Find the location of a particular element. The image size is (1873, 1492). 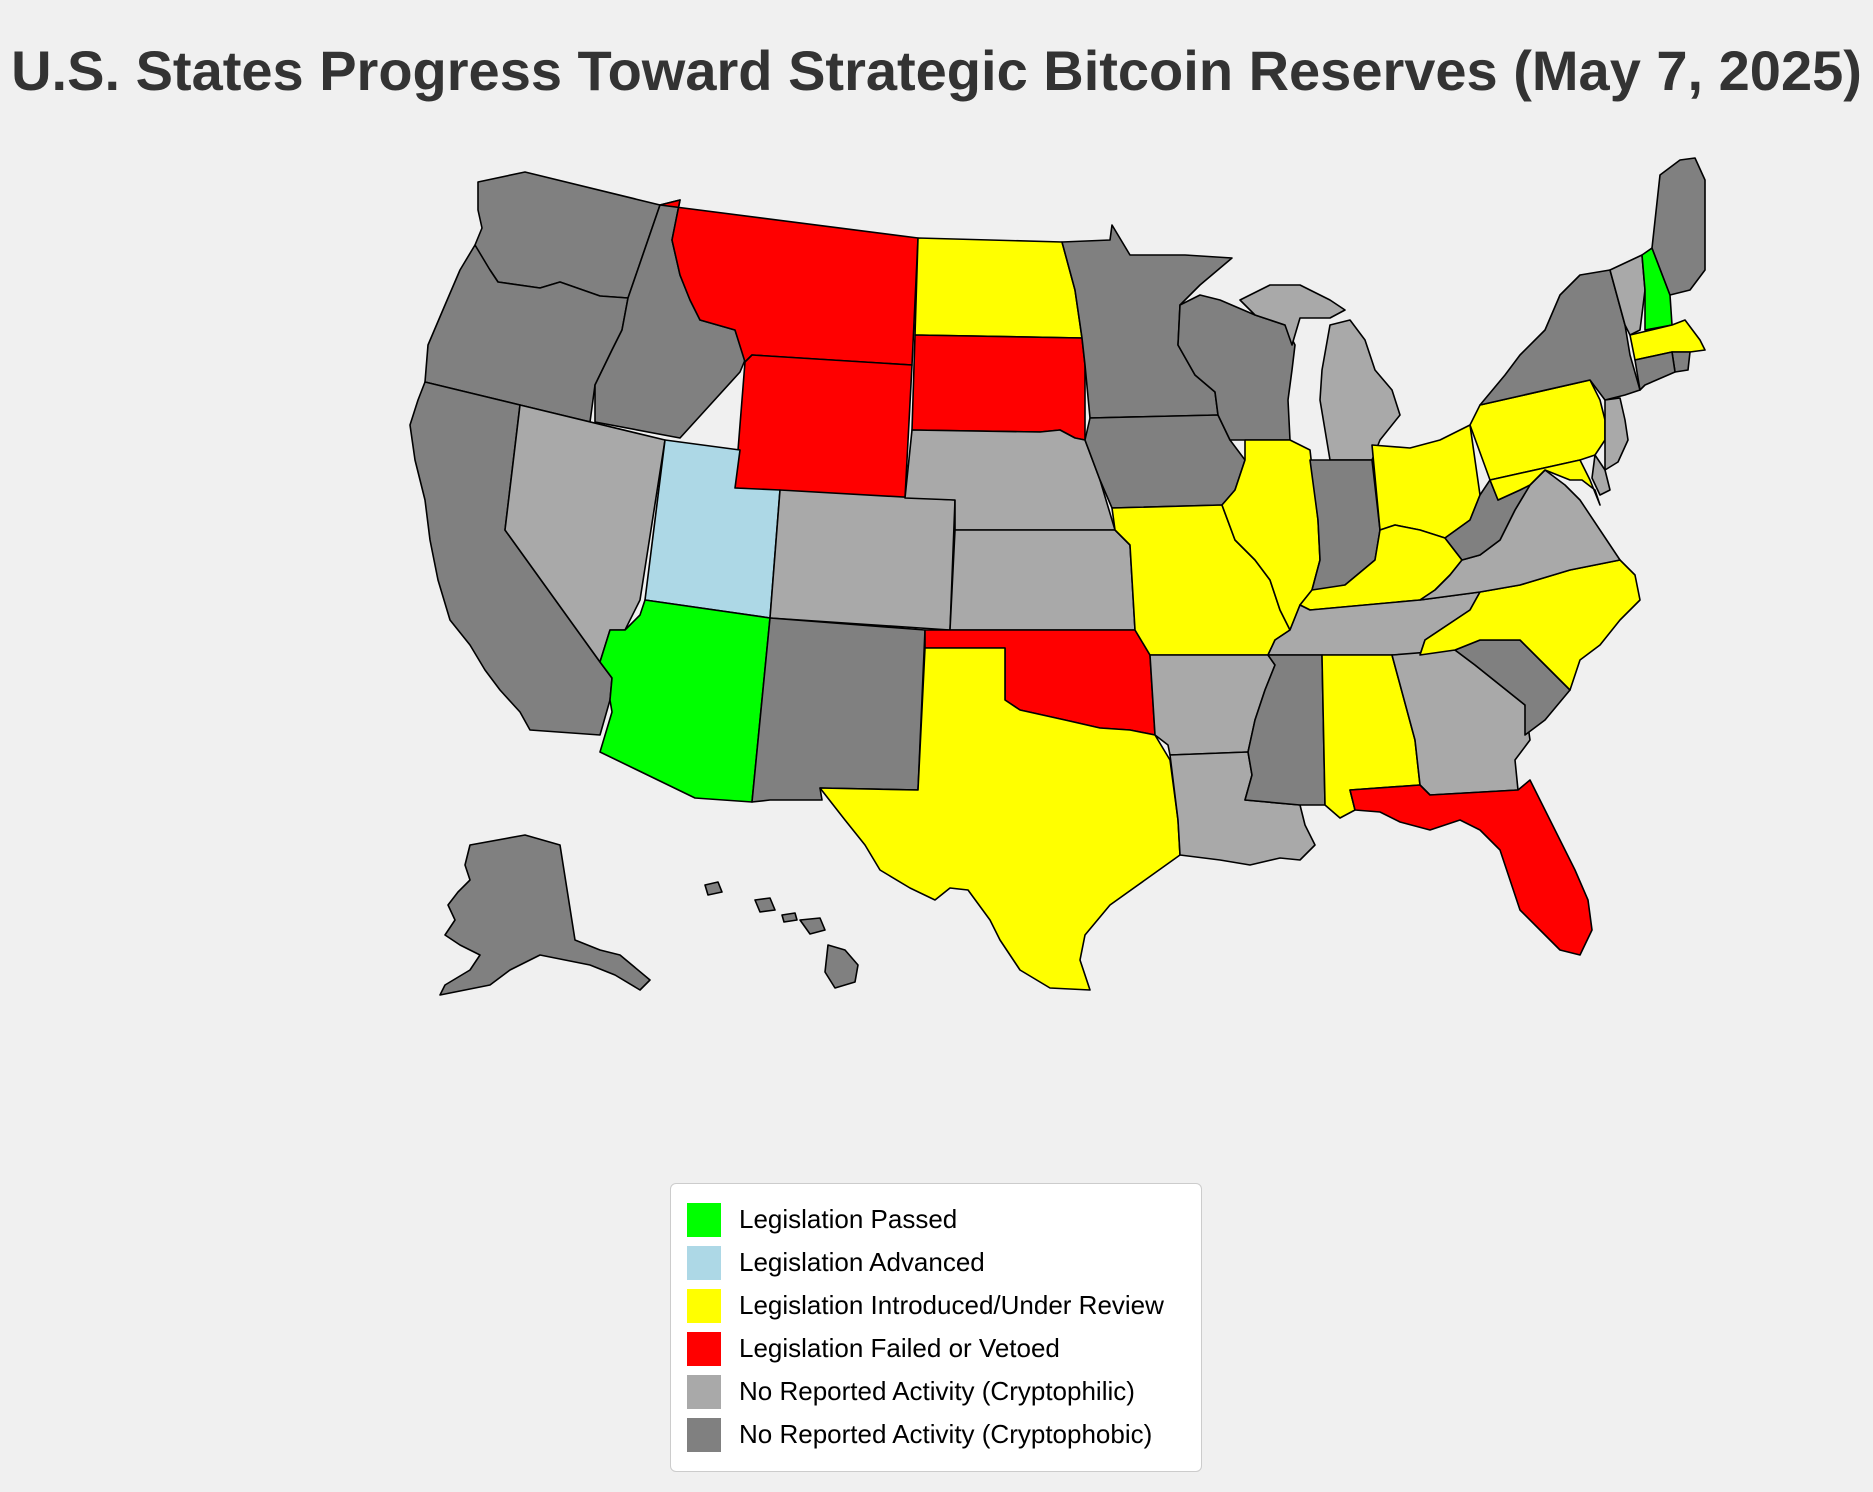

legend-item-failed: Legislation Failed or Vetoed is located at coordinates (936, 1348).